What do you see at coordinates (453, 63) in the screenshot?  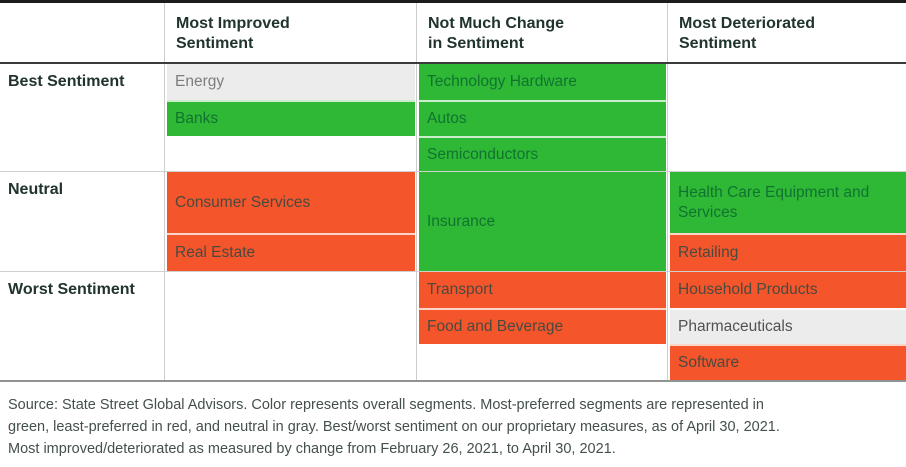 I see `header-divider-rule` at bounding box center [453, 63].